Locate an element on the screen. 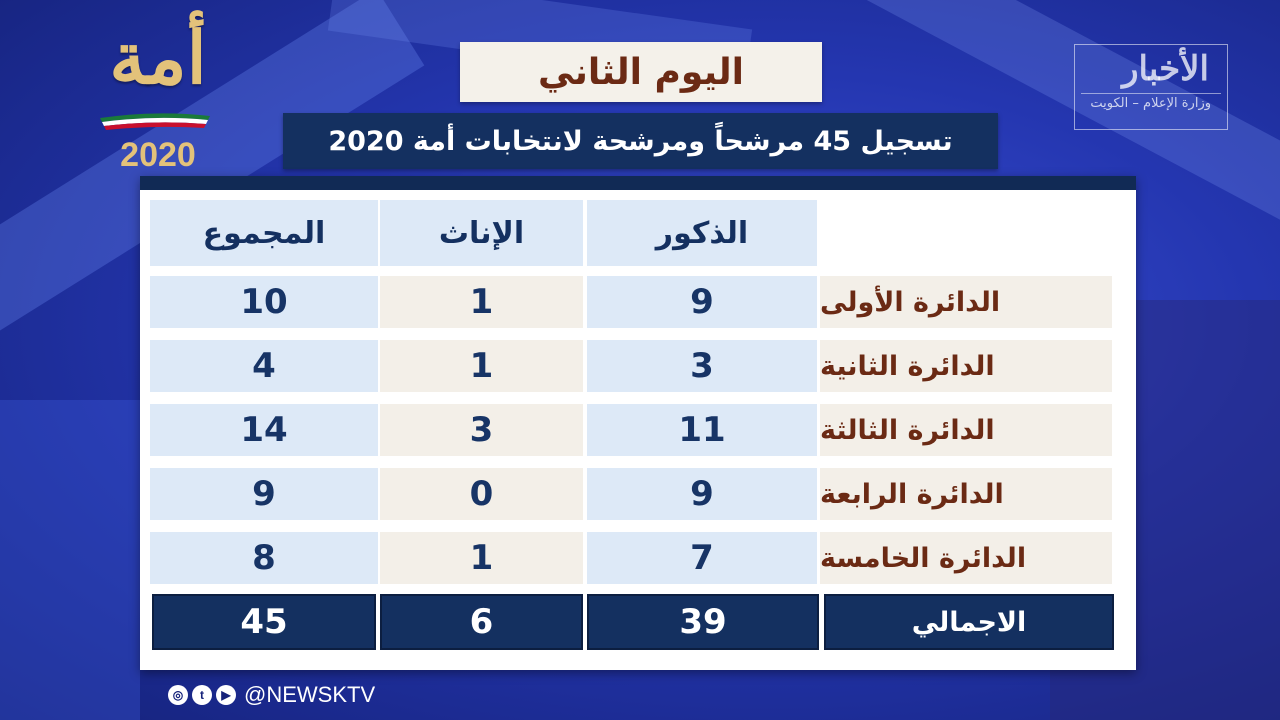  cell-males: 3 is located at coordinates (702, 366).